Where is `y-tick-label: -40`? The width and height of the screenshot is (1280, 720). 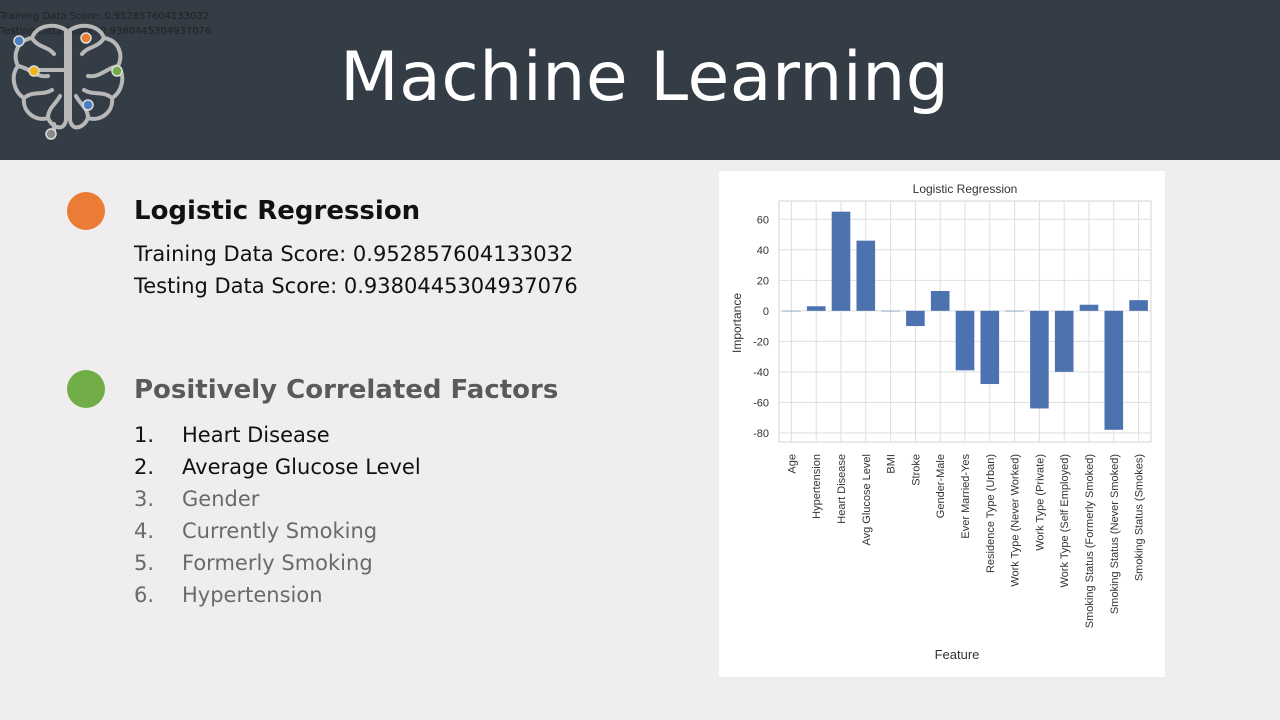
y-tick-label: -40 is located at coordinates (761, 373).